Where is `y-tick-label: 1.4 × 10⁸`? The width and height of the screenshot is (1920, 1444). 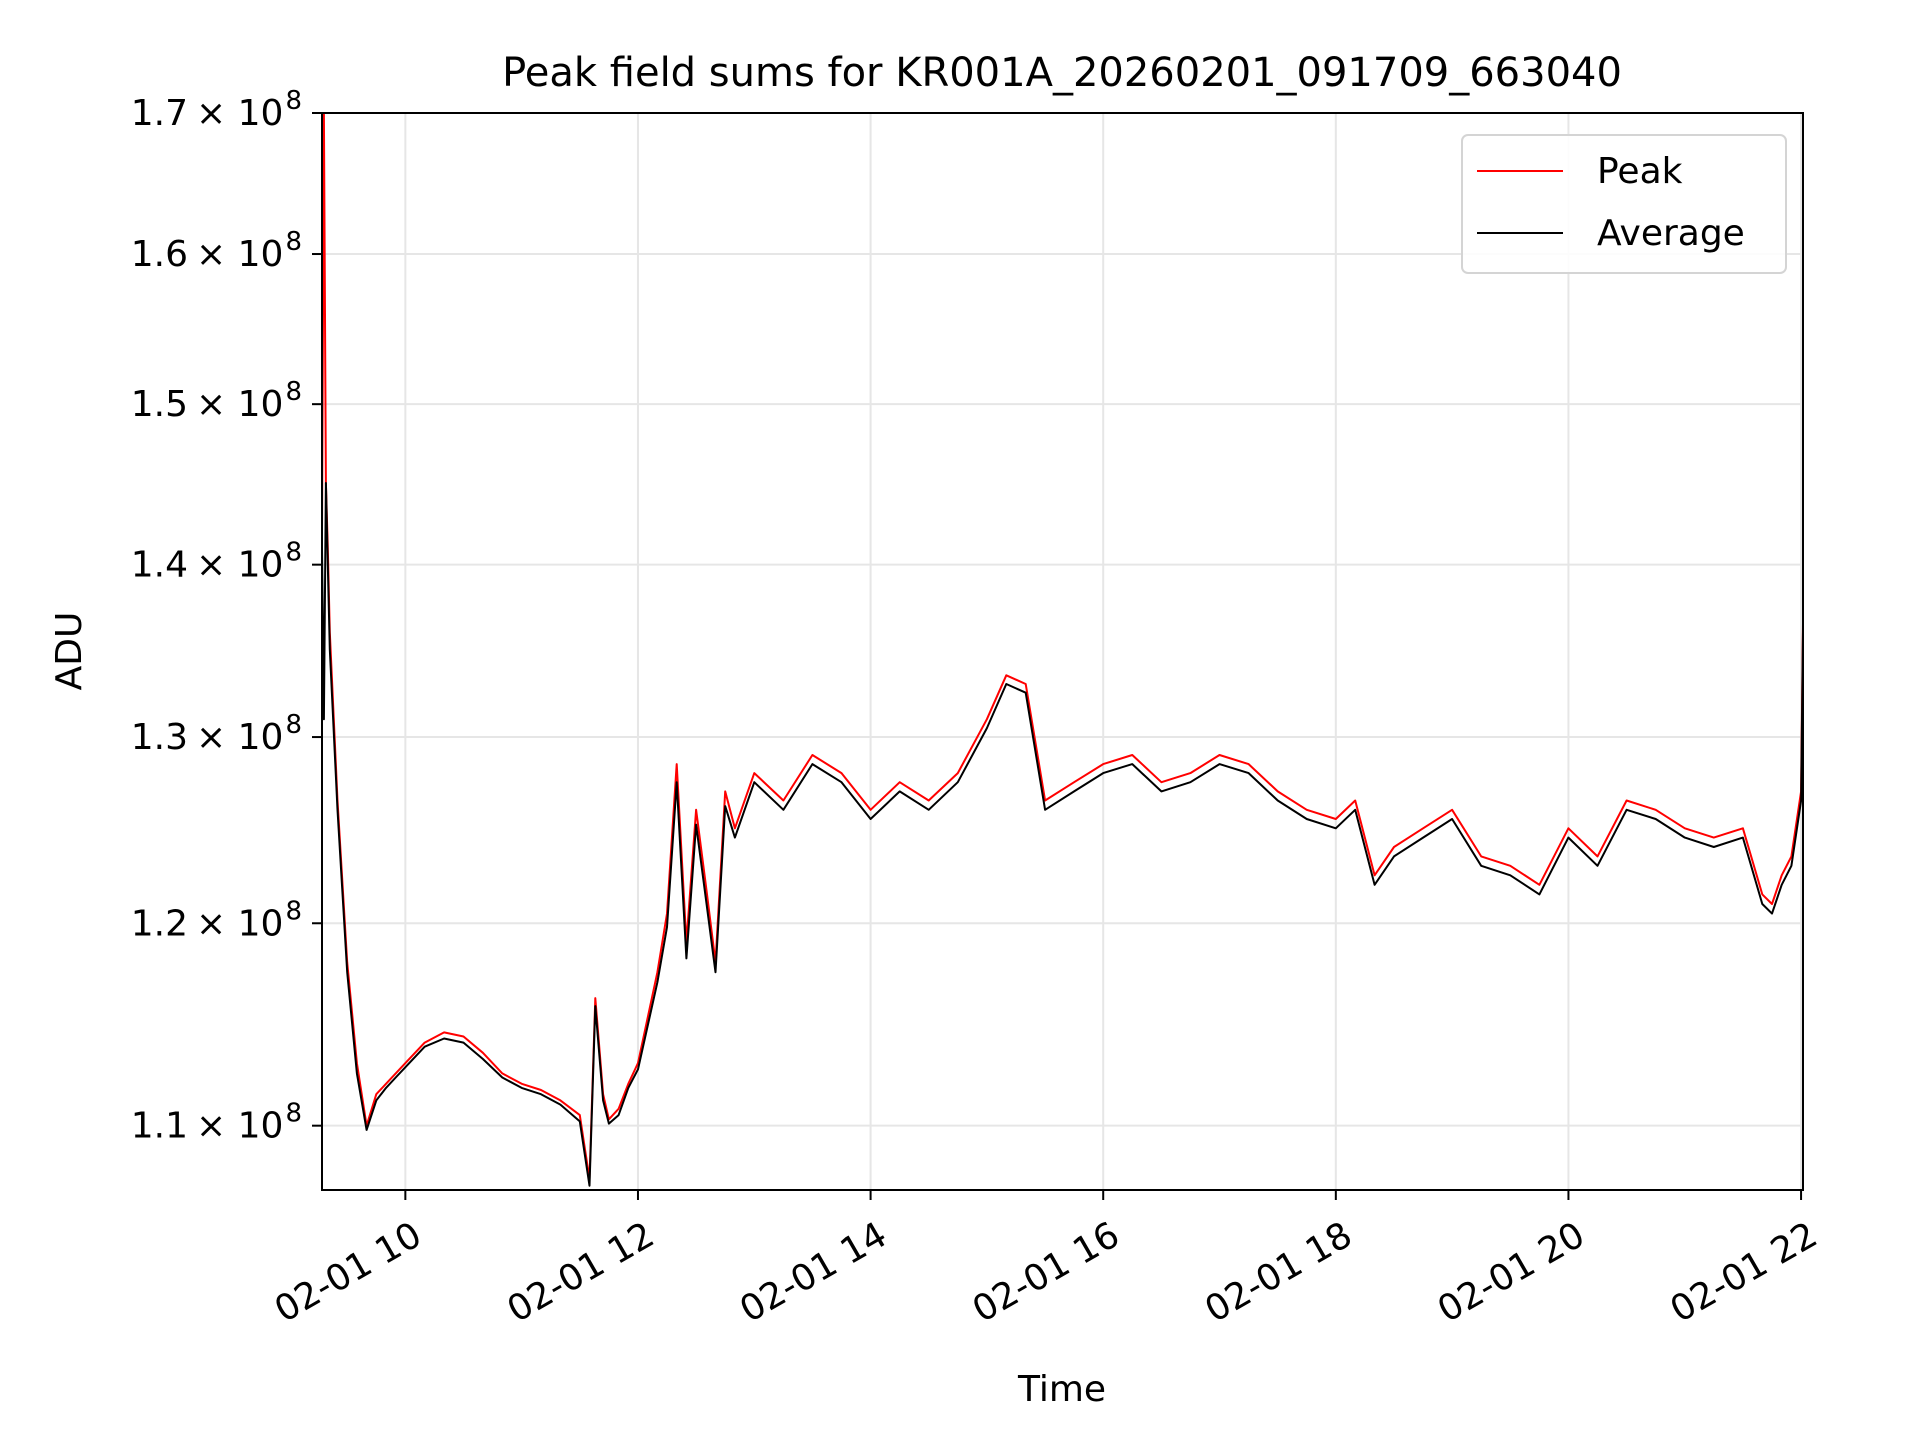
y-tick-label: 1.4 × 10⁸ is located at coordinates (216, 562).